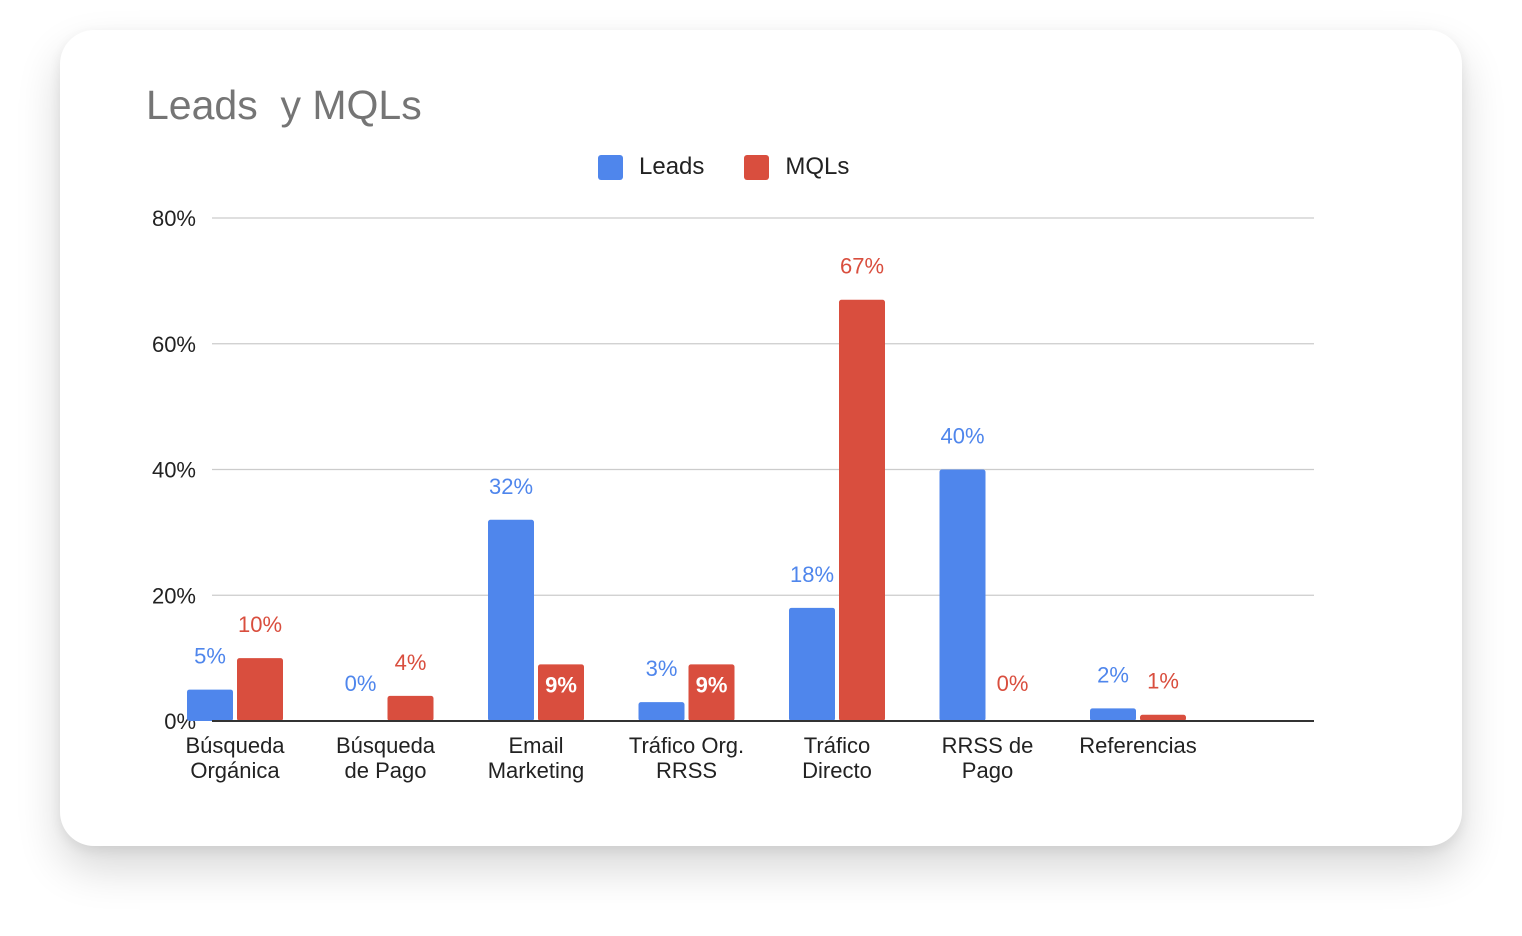 This screenshot has height=936, width=1522. I want to click on x-tick-label: Marketing, so click(536, 770).